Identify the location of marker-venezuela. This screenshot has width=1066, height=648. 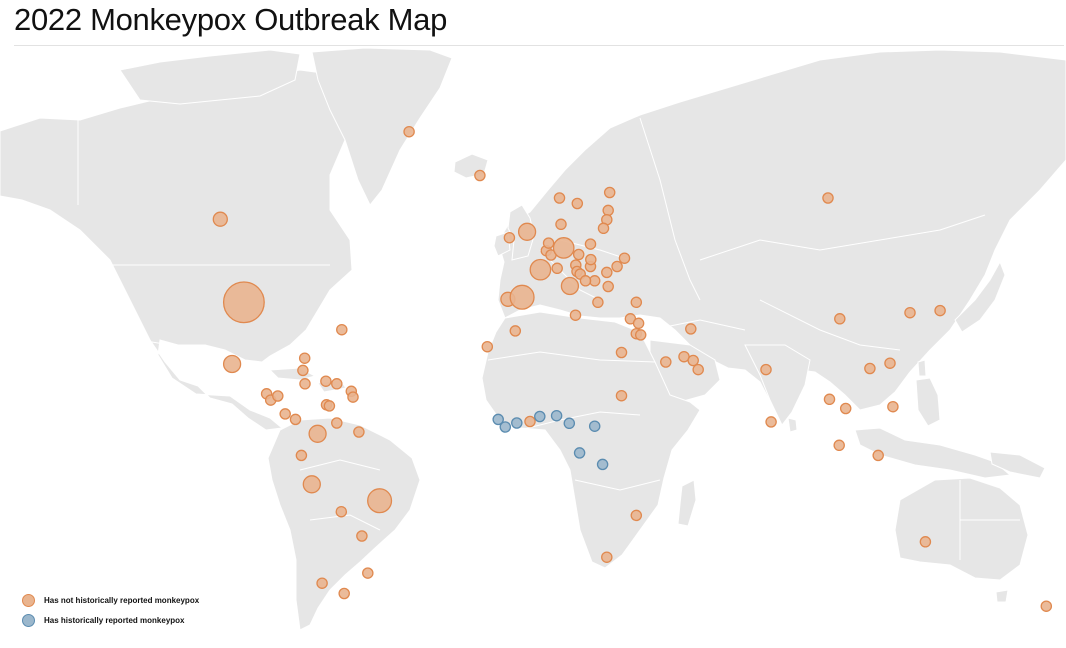
(337, 423).